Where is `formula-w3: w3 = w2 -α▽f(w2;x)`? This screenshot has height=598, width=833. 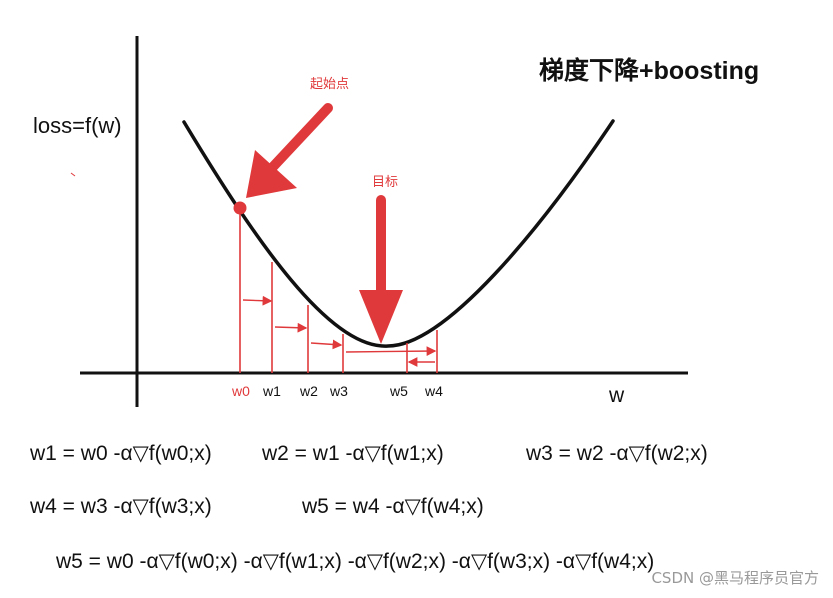
formula-w3: w3 = w2 -α▽f(w2;x) is located at coordinates (617, 453).